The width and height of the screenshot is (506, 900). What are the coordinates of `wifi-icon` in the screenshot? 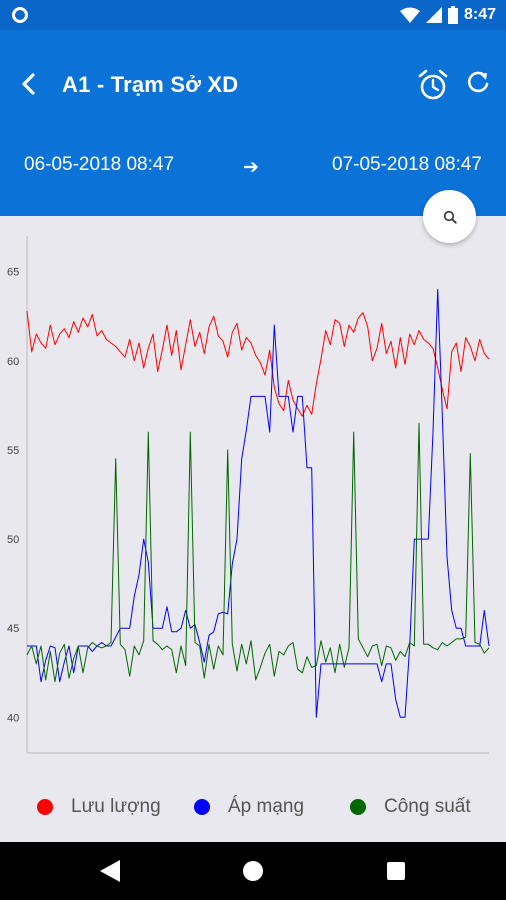 It's located at (409, 15).